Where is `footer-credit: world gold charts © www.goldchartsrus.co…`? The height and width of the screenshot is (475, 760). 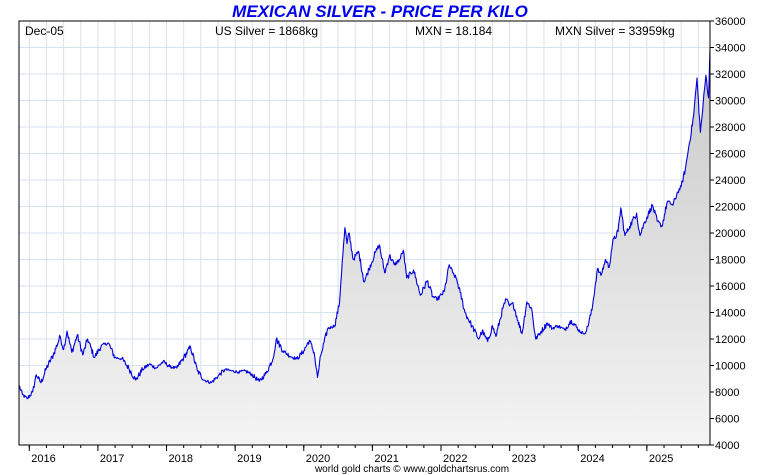
footer-credit: world gold charts © www.goldchartsrus.co… is located at coordinates (411, 469).